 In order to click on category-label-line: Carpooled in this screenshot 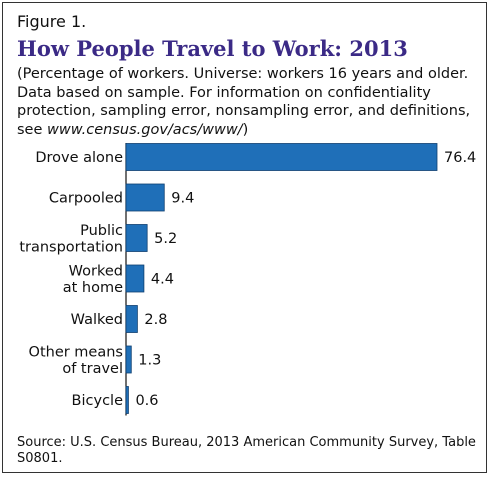, I will do `click(86, 199)`.